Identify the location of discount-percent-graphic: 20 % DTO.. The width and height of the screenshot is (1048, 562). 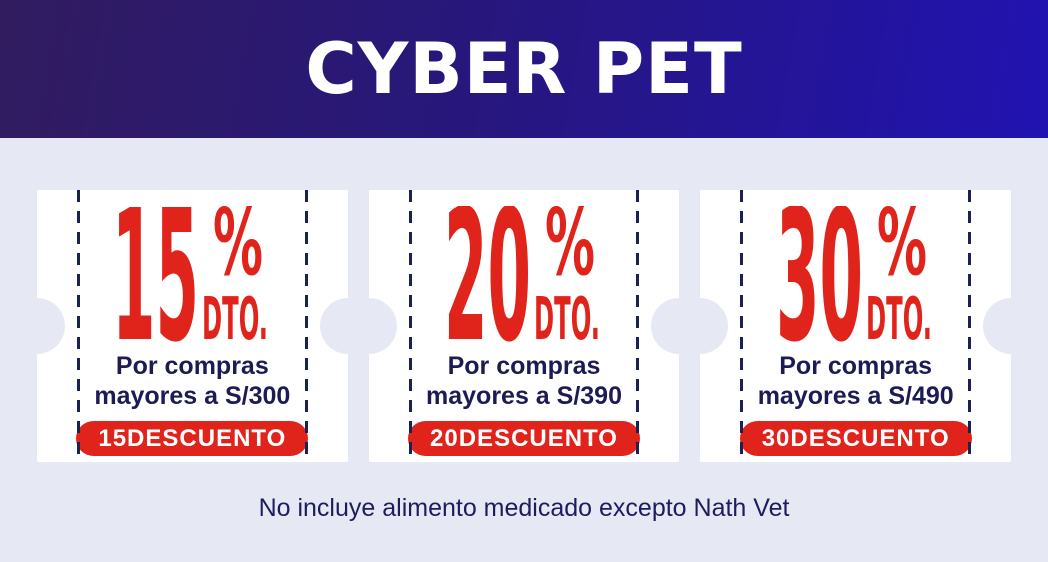
(522, 277).